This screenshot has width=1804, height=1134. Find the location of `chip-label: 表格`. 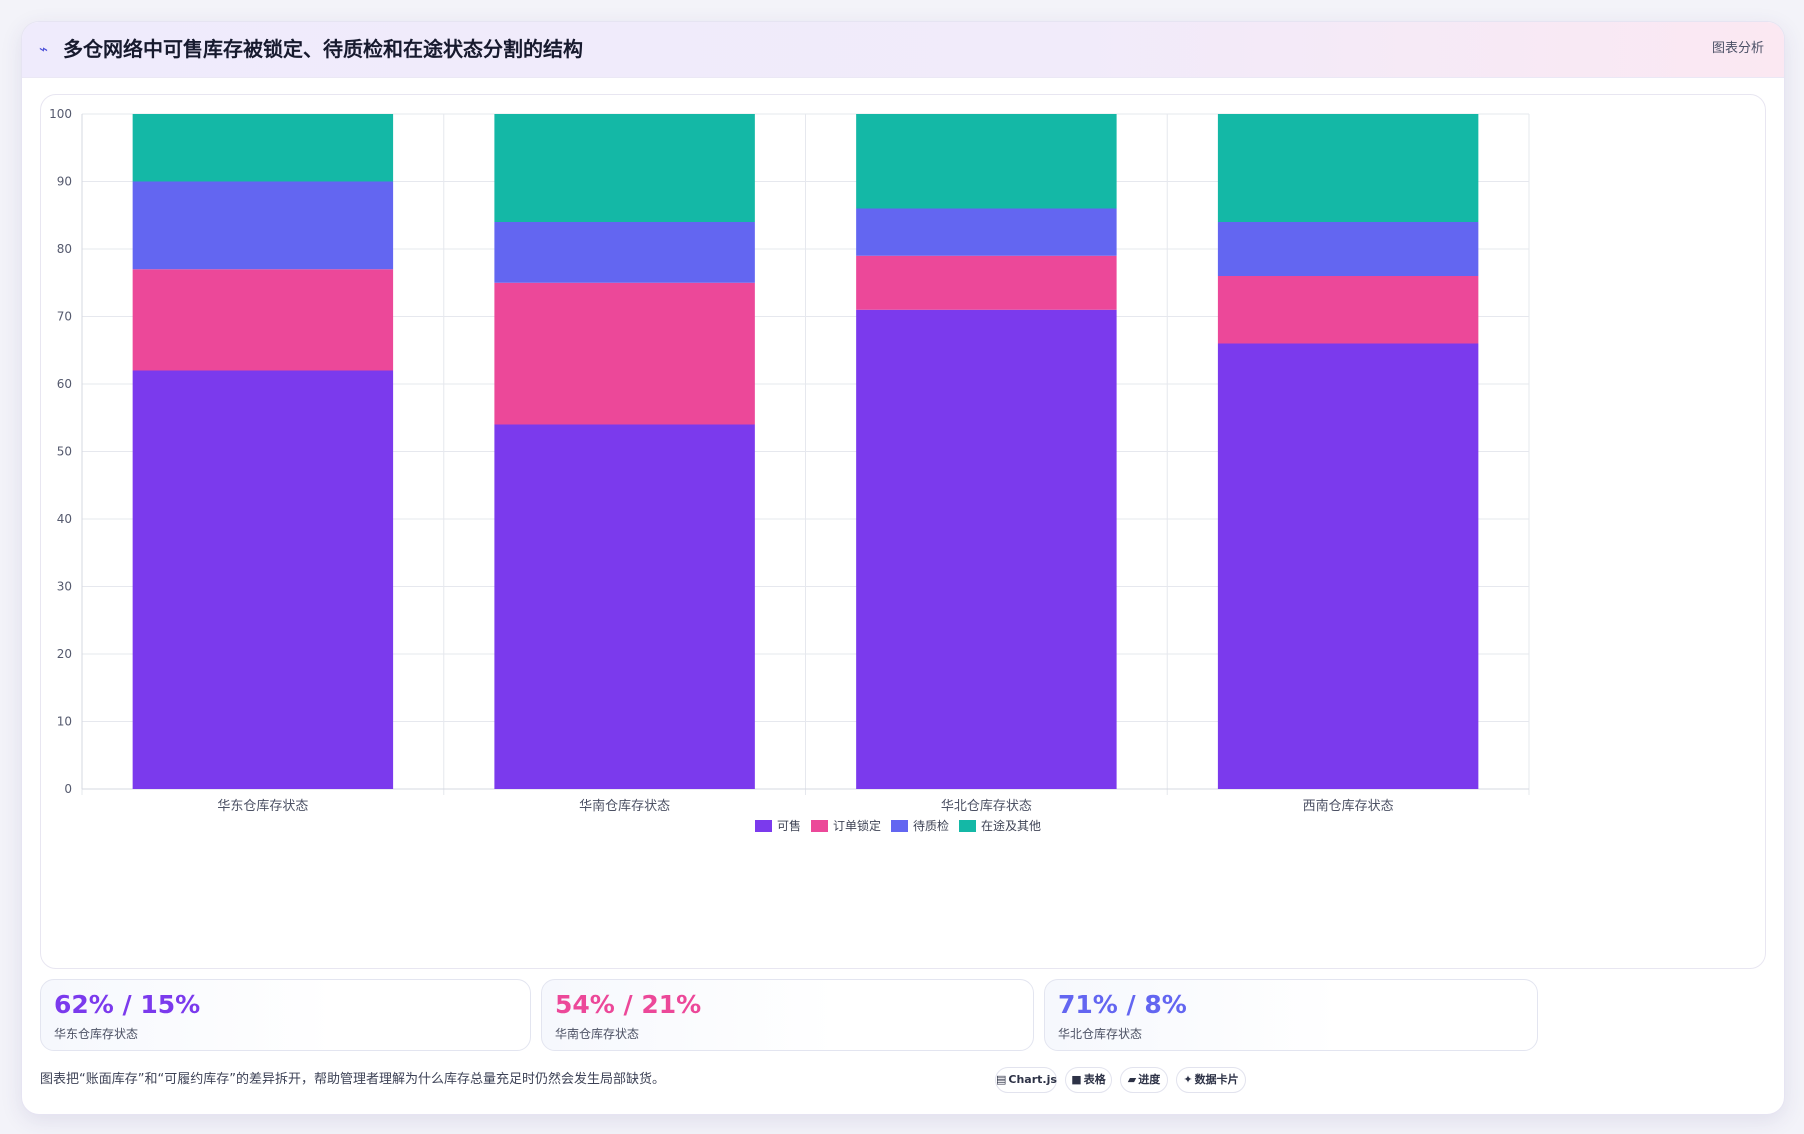

chip-label: 表格 is located at coordinates (1094, 1079).